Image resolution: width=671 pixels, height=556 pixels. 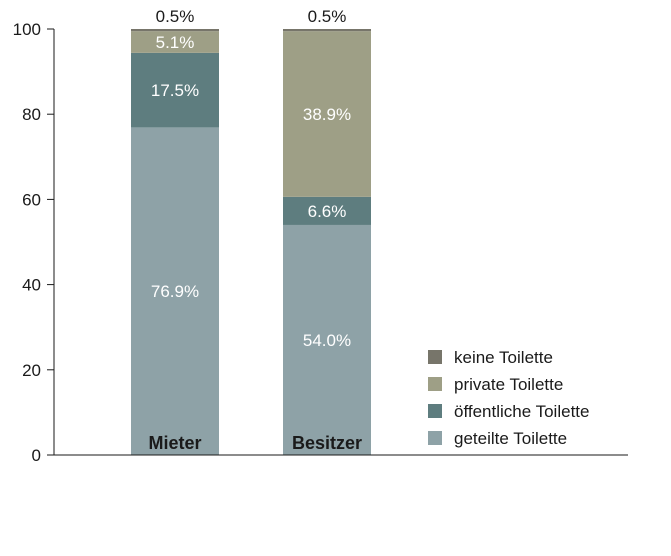 I want to click on data-label: 5.1%, so click(x=175, y=42).